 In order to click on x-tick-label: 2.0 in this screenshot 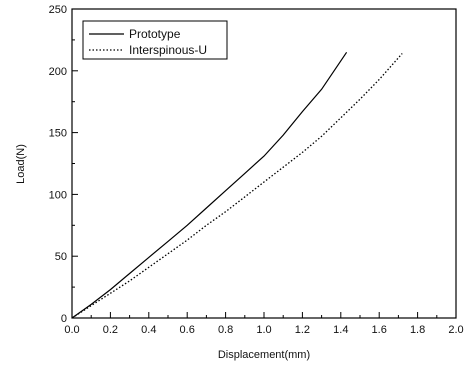, I will do `click(455, 330)`.